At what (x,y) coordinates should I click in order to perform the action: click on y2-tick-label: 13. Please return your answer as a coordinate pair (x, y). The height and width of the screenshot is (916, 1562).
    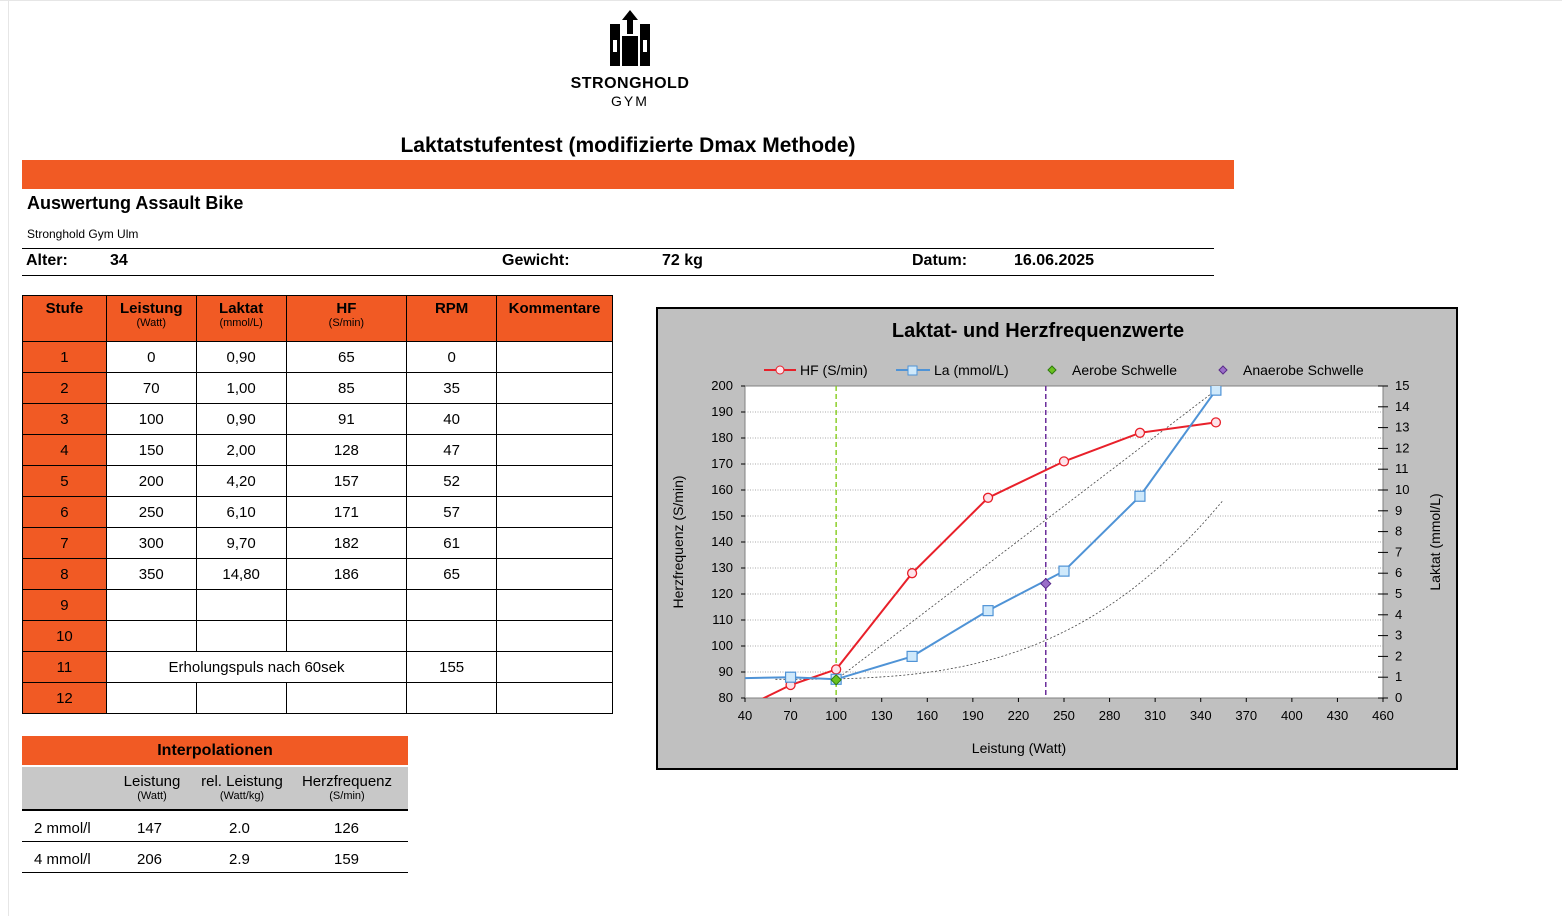
    Looking at the image, I should click on (1402, 427).